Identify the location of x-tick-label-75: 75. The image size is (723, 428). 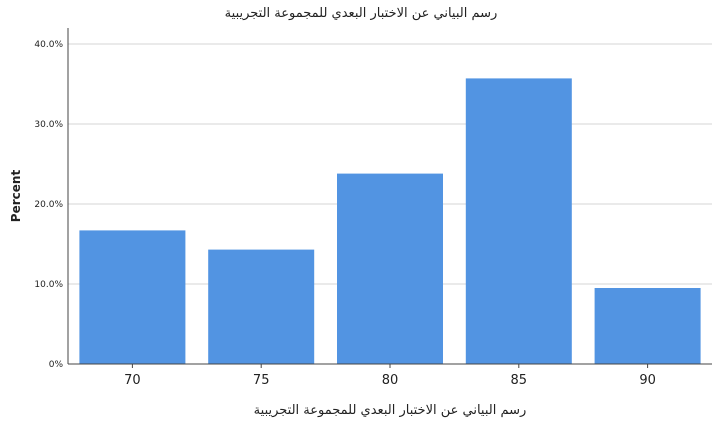
(261, 380).